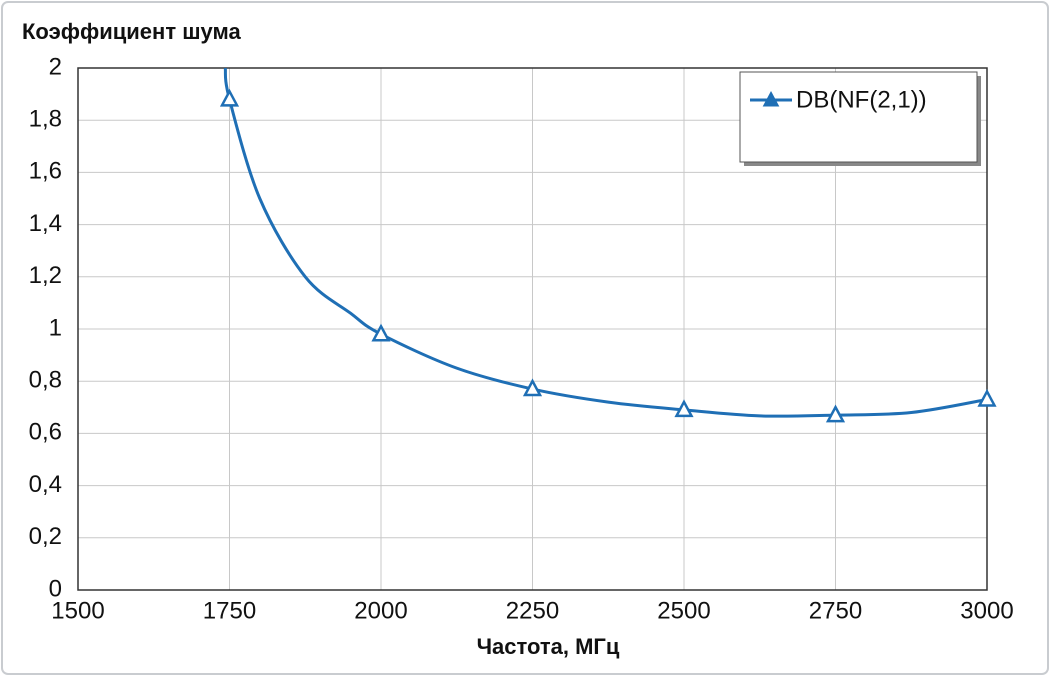 The width and height of the screenshot is (1051, 677). Describe the element at coordinates (45, 223) in the screenshot. I see `y-tick-label: 1,4` at that location.